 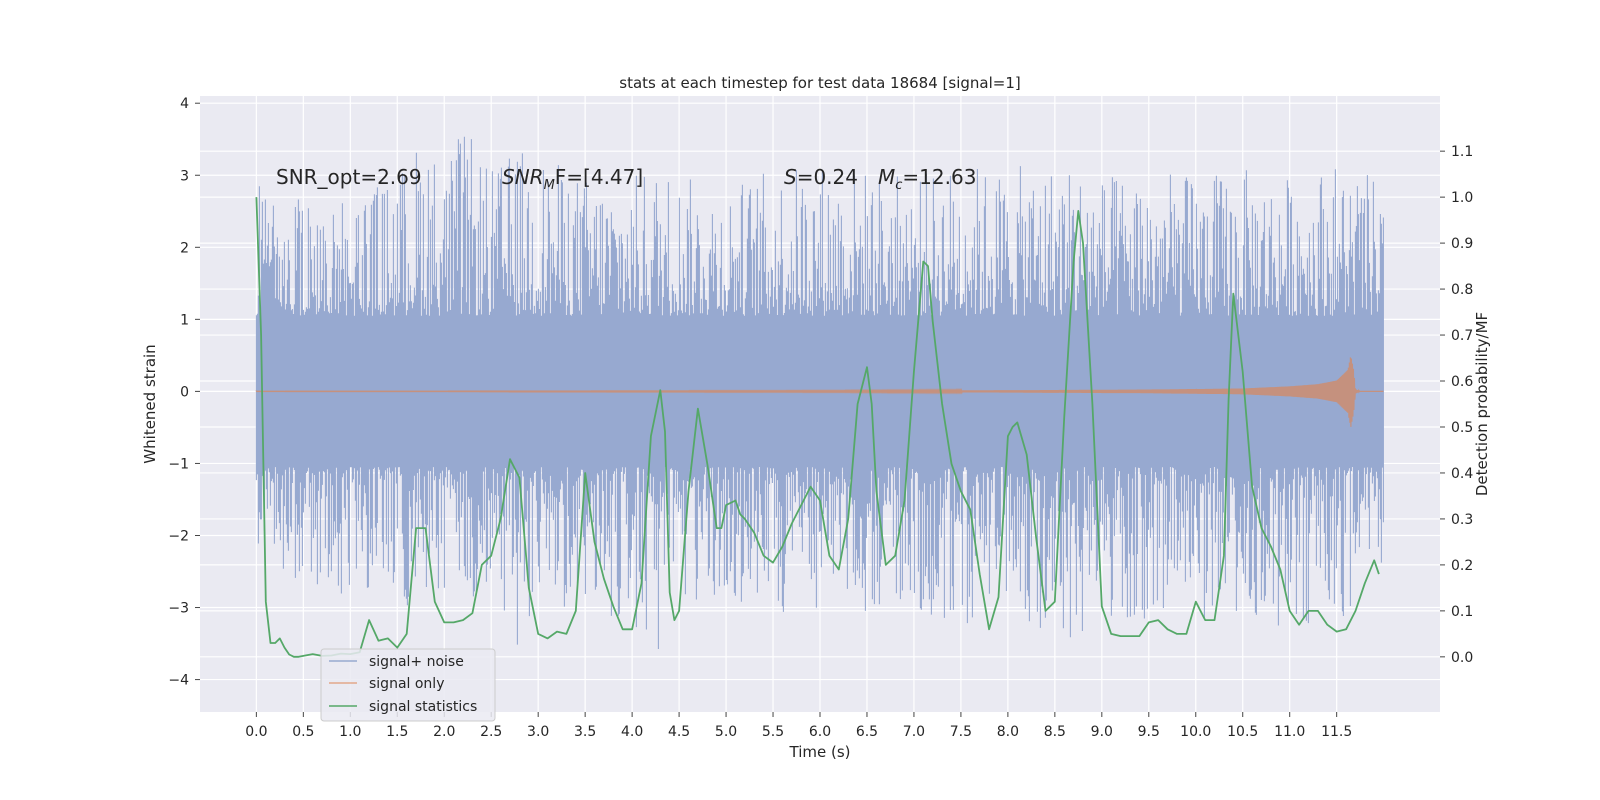 What do you see at coordinates (538, 732) in the screenshot?
I see `x-tick-label: 3.0` at bounding box center [538, 732].